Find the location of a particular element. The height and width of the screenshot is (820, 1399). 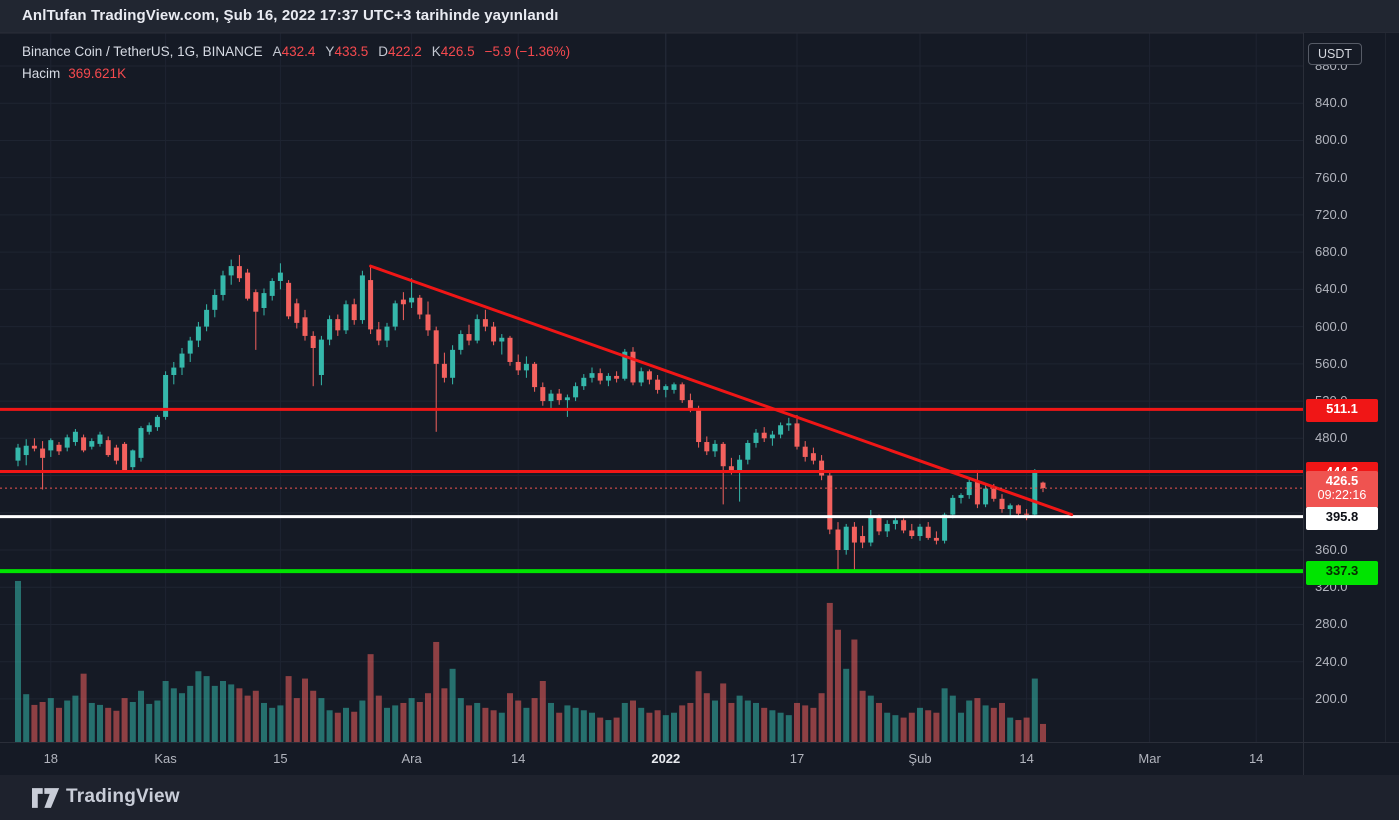

price-label-395.8: 395.8 is located at coordinates (1342, 518).